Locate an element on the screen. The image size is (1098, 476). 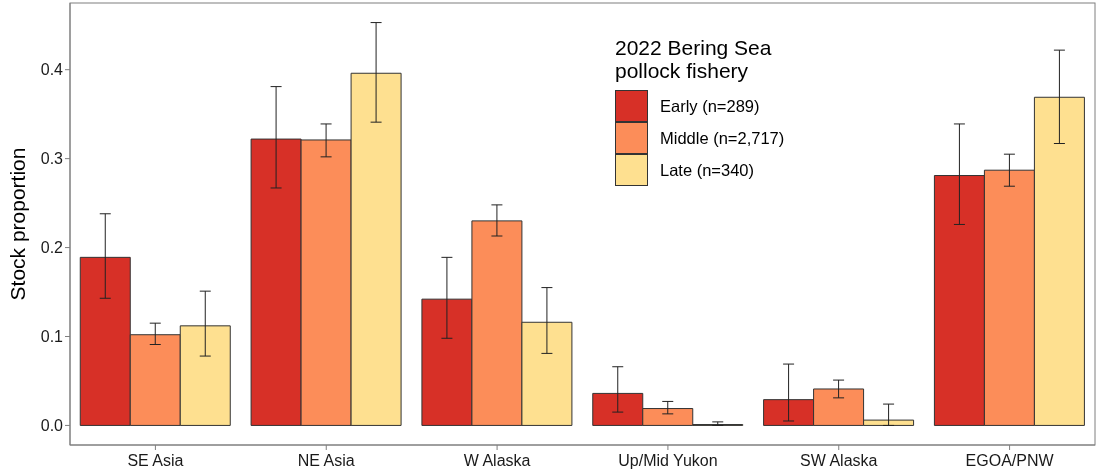
legend-title: 2022 Bering Sea pollock fishery is located at coordinates (694, 59).